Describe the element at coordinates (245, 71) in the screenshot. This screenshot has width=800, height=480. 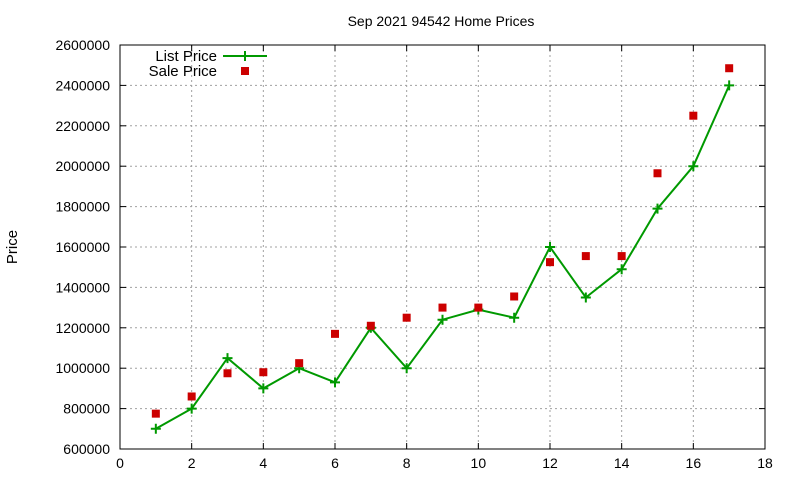
I see `legend-marker-sale-price` at that location.